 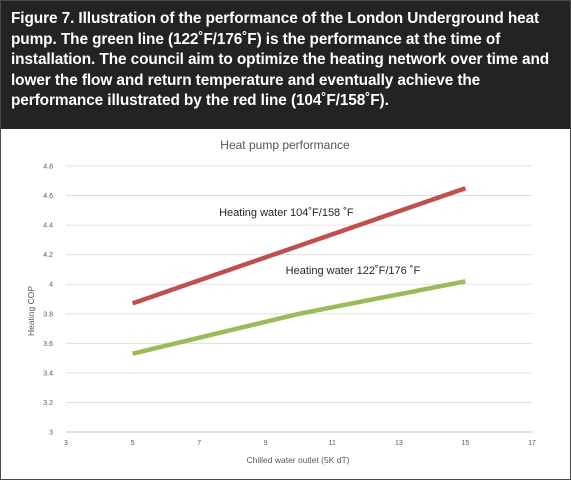 I want to click on series-label-red: Heating water 104˚F/158 ˚F, so click(x=286, y=213).